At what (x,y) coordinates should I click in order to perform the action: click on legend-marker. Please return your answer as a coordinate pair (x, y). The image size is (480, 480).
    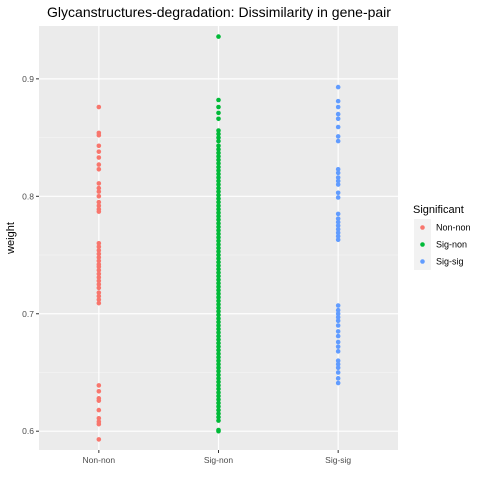
    Looking at the image, I should click on (422, 244).